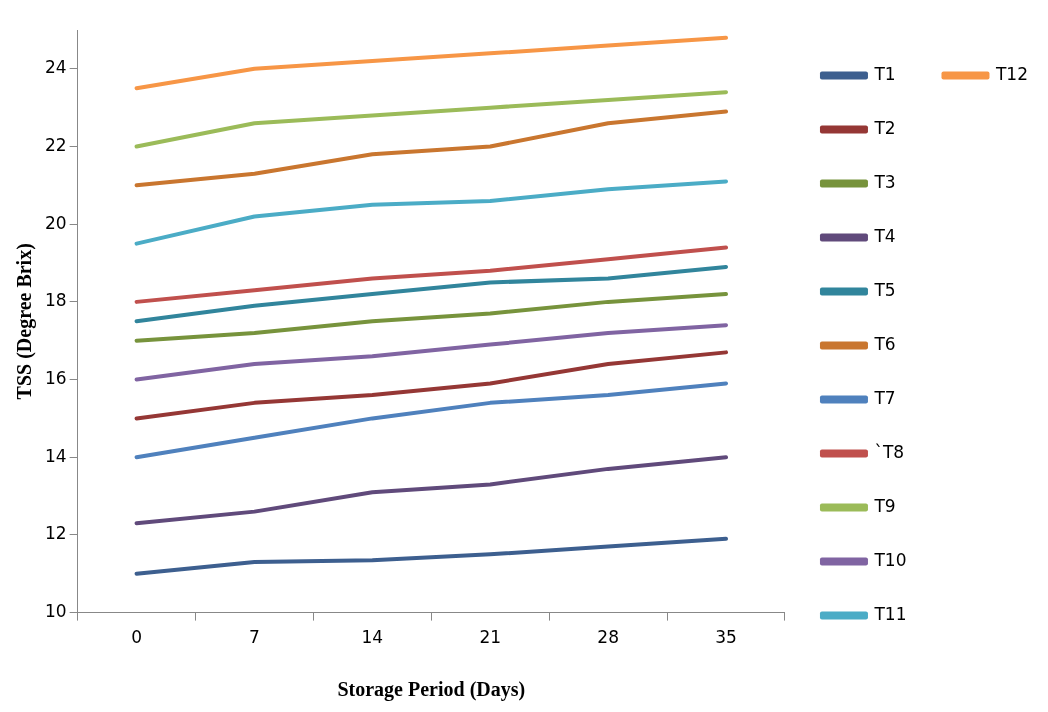 This screenshot has width=1048, height=712. I want to click on legend-label: T4, so click(884, 235).